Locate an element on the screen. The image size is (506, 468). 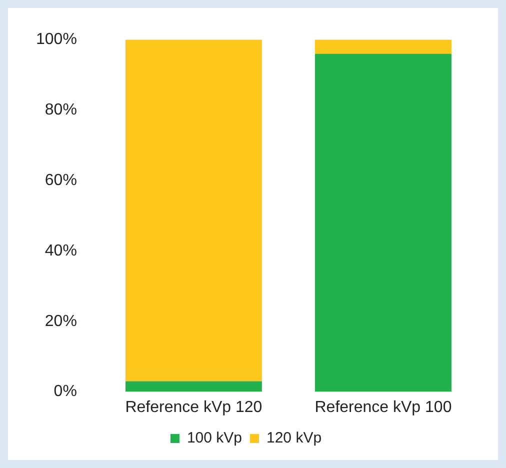
y-tick-label: 80% is located at coordinates (60, 109).